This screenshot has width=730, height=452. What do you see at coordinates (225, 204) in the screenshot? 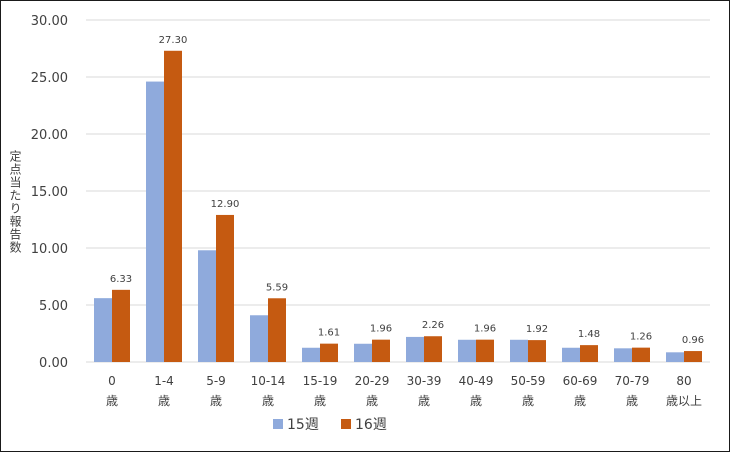
I see `data-label: 12.90` at bounding box center [225, 204].